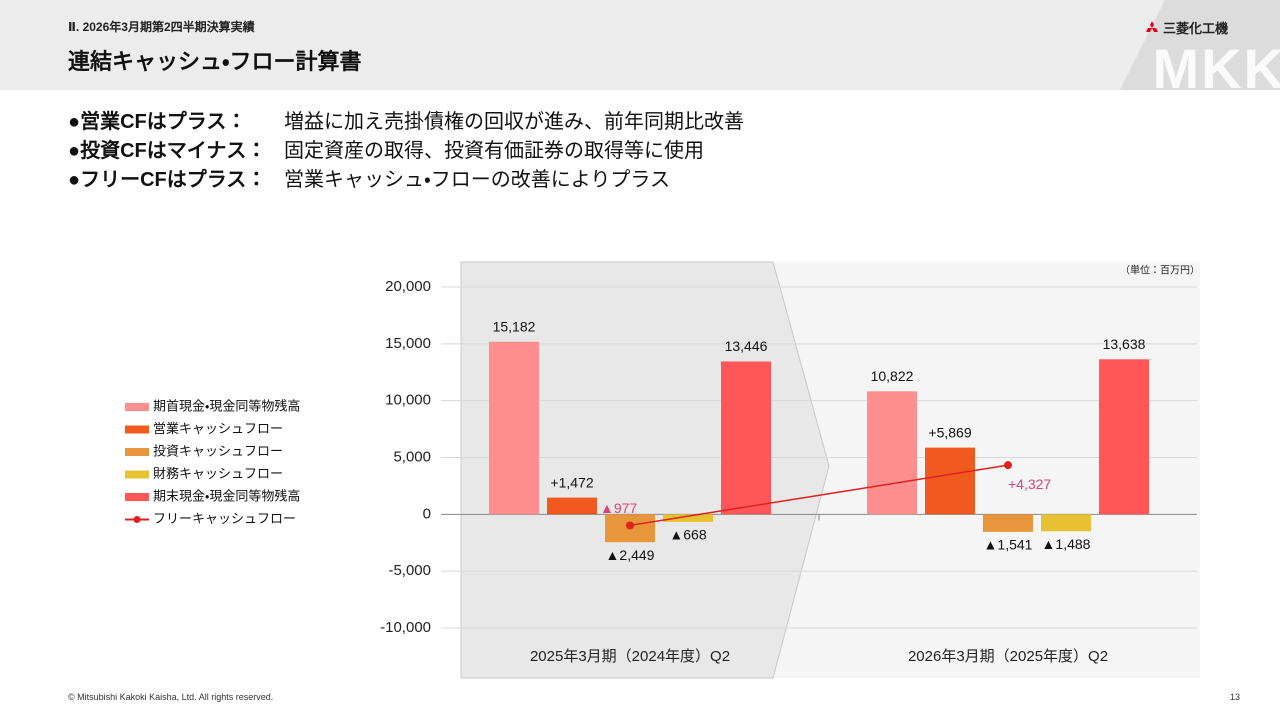 The height and width of the screenshot is (720, 1280). I want to click on page-number: 13, so click(1234, 697).